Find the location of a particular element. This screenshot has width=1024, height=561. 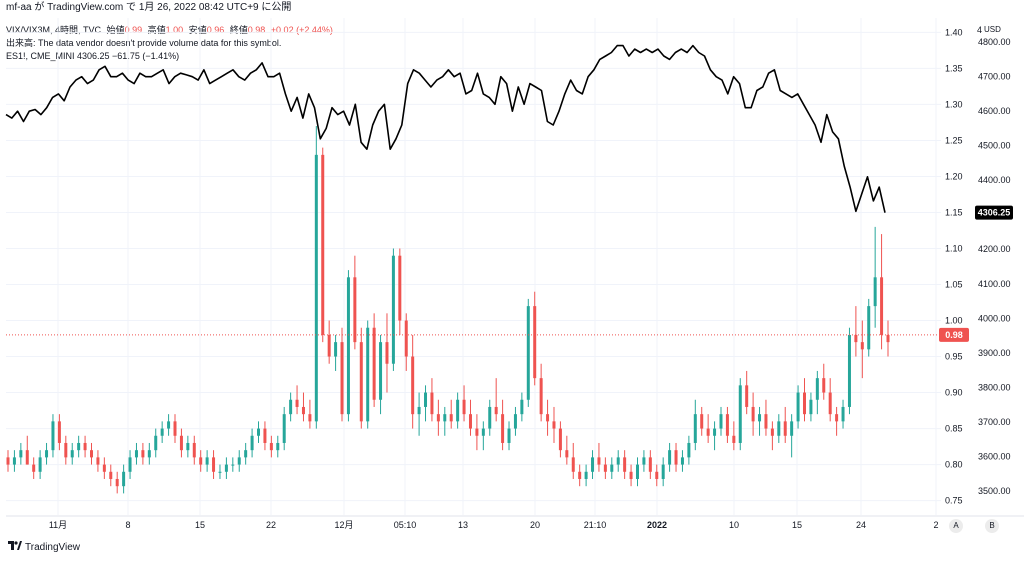

left-scale-tick-label: 0.85 is located at coordinates (954, 429).